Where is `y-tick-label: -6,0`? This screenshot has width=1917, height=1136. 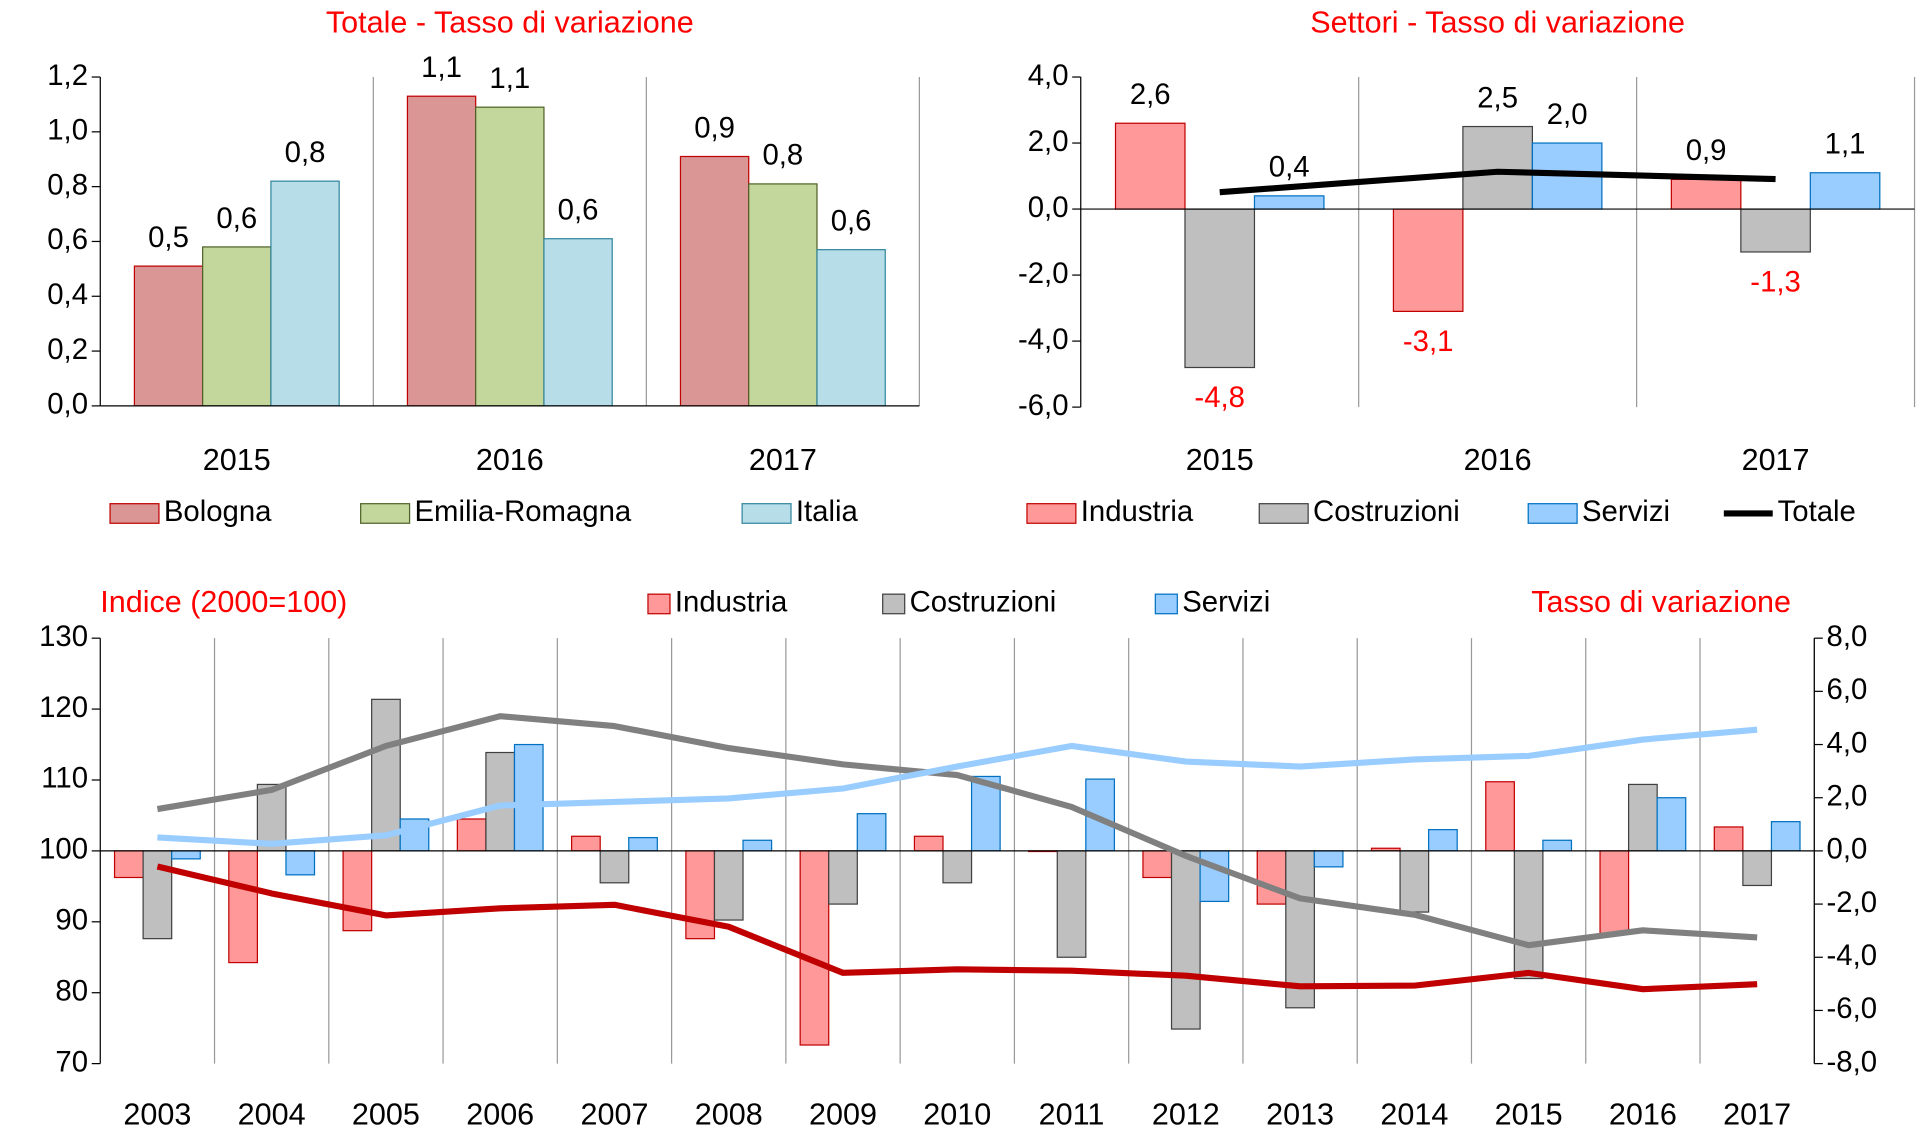 y-tick-label: -6,0 is located at coordinates (1043, 405).